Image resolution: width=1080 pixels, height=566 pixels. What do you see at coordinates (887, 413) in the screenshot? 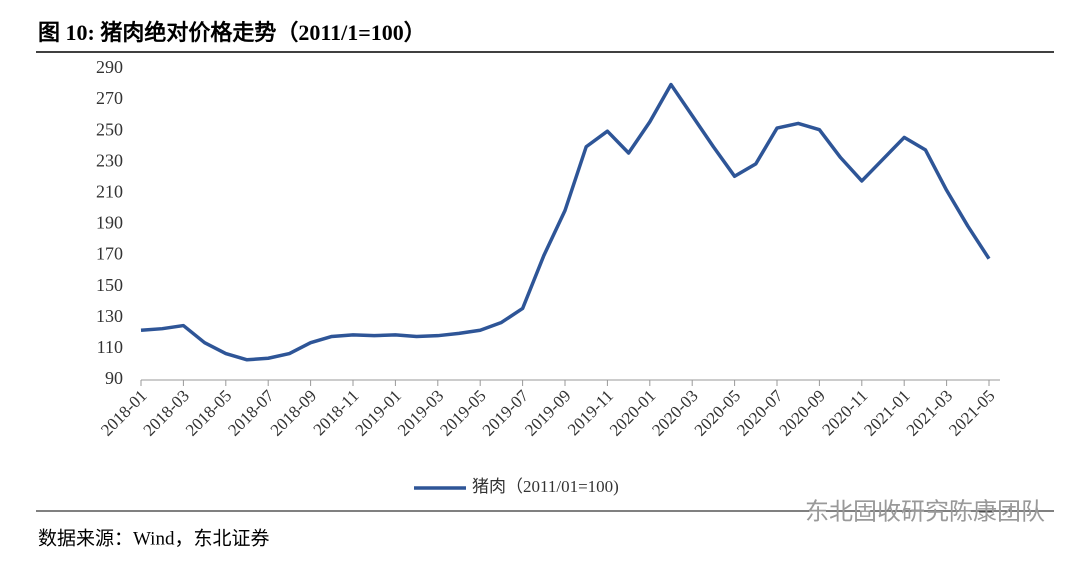
I see `x-tick-label: 2021-01` at bounding box center [887, 413].